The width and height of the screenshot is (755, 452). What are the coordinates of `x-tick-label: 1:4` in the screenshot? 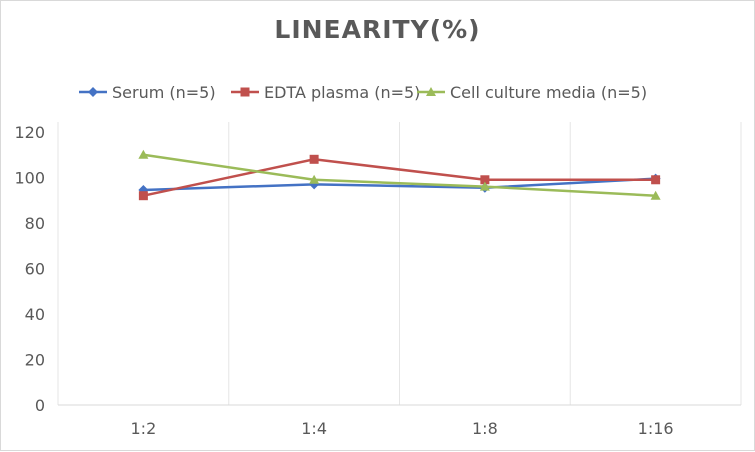 It's located at (314, 428).